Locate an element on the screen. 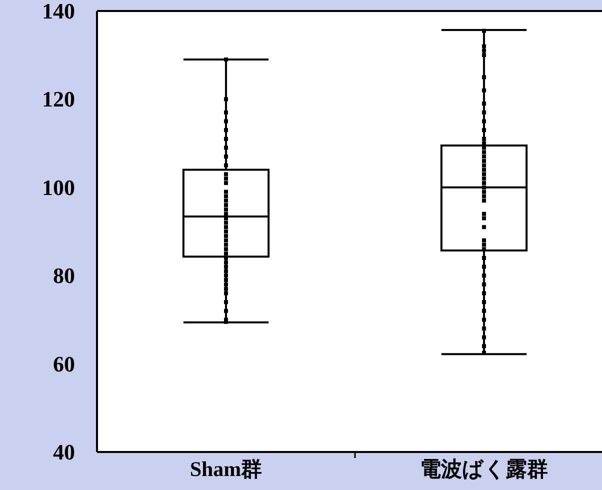  y-tick-label: 120 is located at coordinates (58, 99).